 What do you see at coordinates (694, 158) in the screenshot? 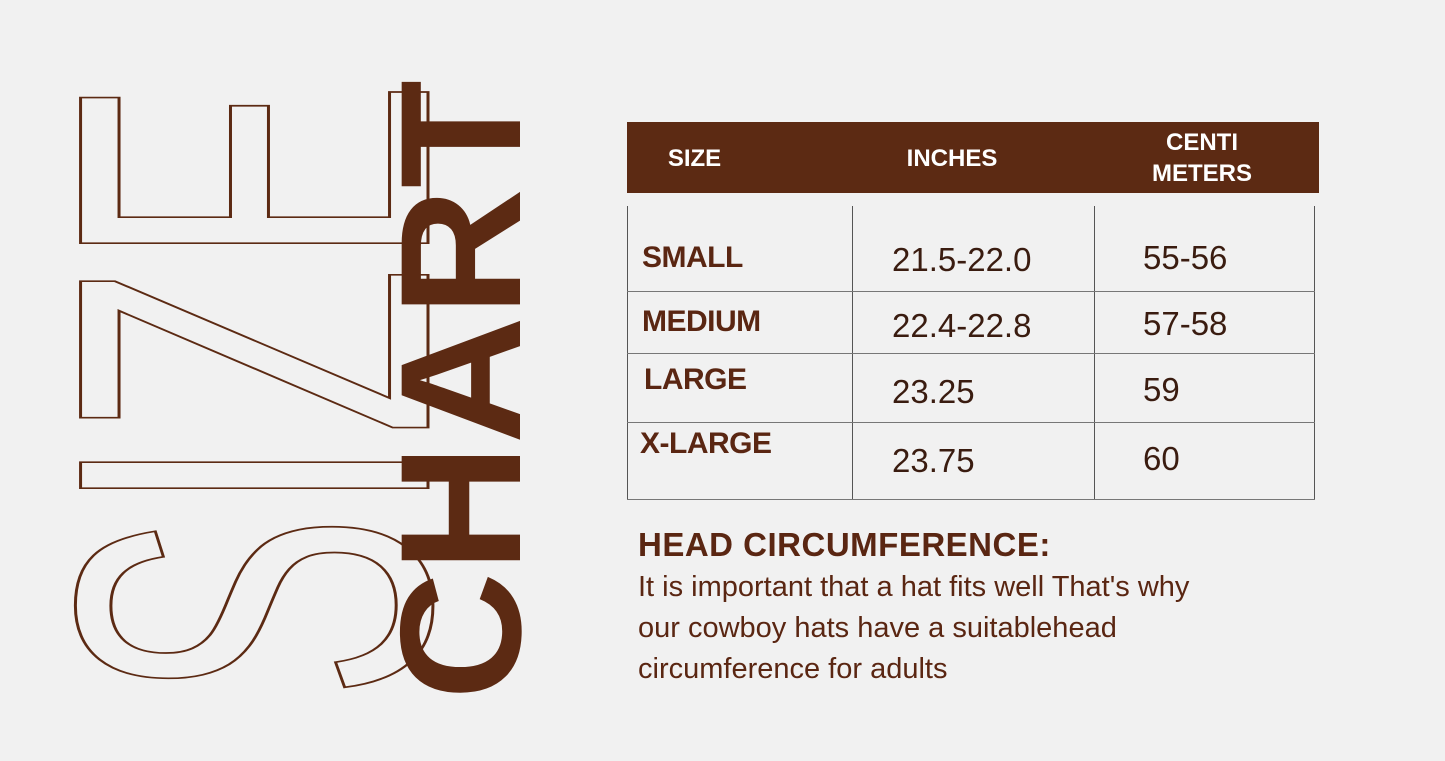
I see `header-size: SIZE` at bounding box center [694, 158].